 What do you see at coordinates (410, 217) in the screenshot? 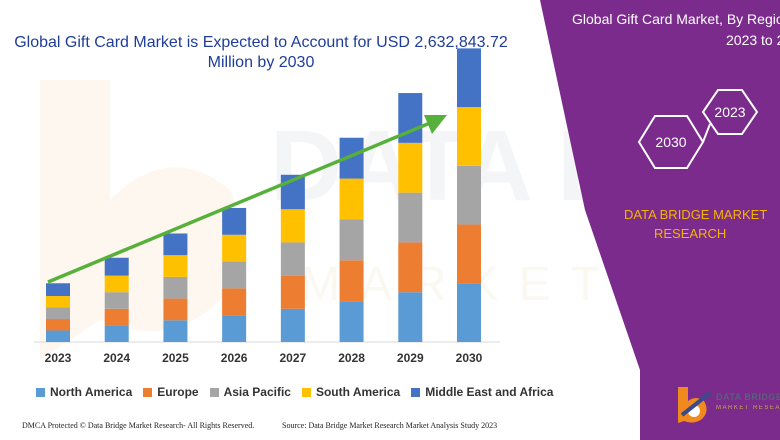
I see `bar-2029-asia-pacific` at bounding box center [410, 217].